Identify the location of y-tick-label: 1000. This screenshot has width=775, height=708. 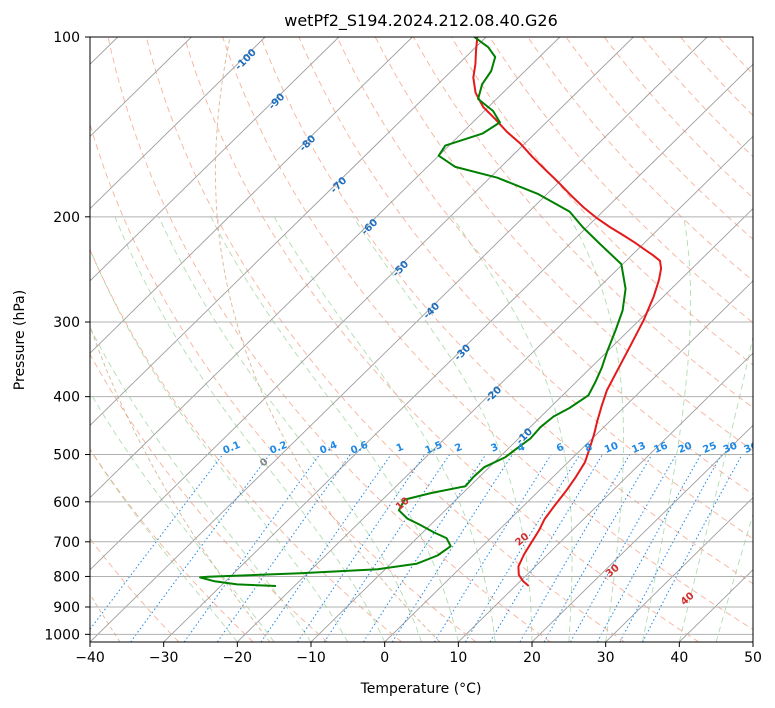
(62, 635).